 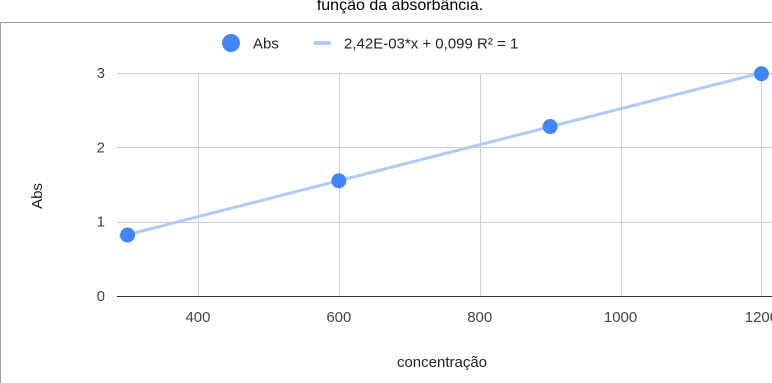 What do you see at coordinates (101, 147) in the screenshot?
I see `y-tick-label-2: 2` at bounding box center [101, 147].